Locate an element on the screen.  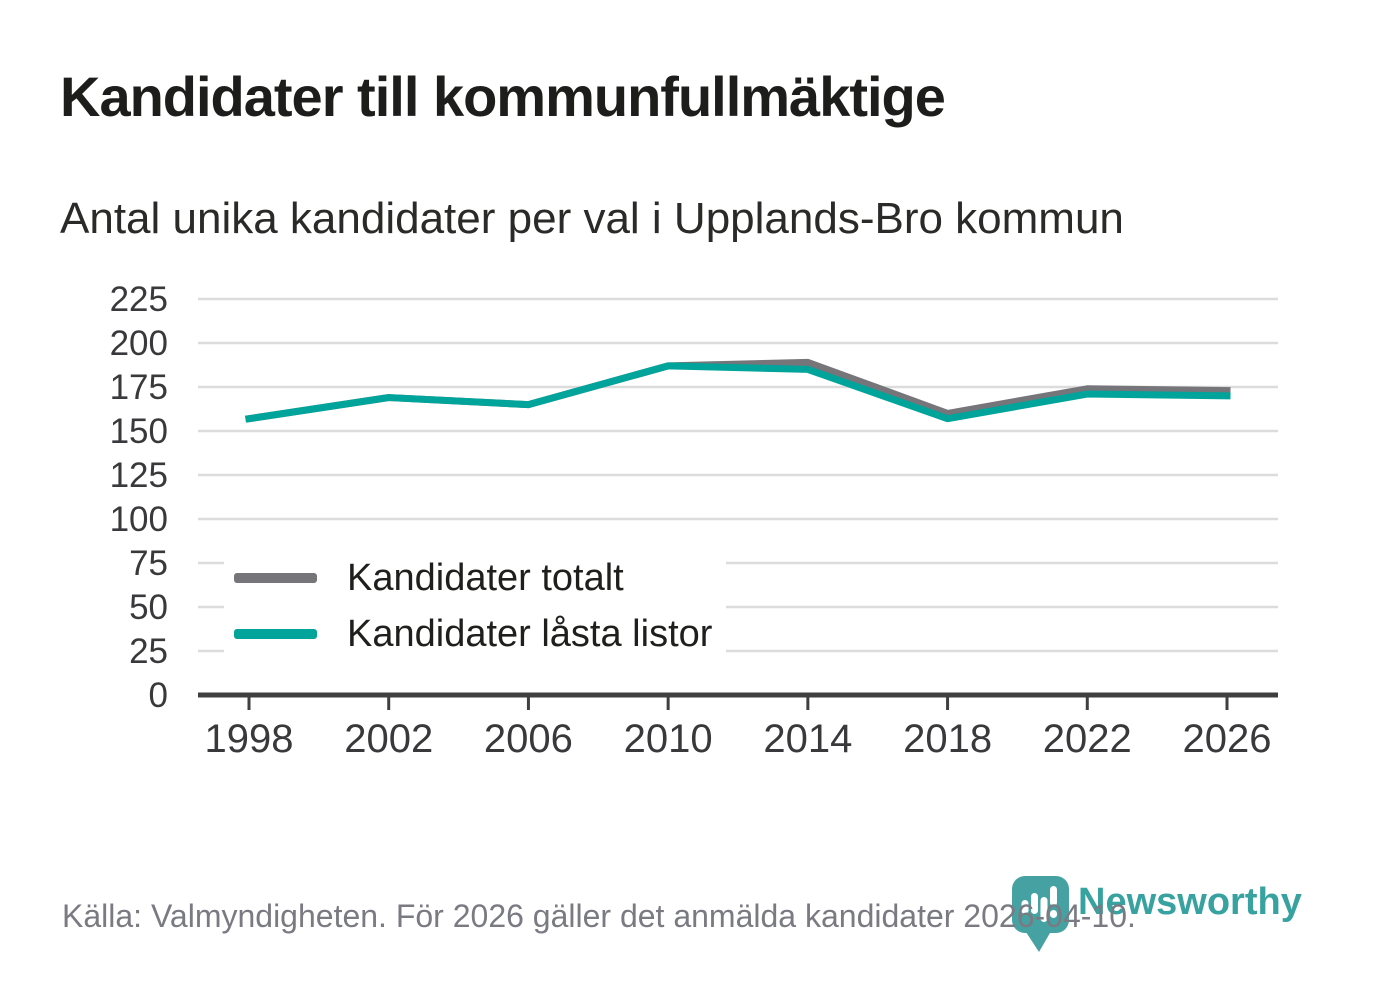
x-tick-label: 2026 is located at coordinates (1227, 739).